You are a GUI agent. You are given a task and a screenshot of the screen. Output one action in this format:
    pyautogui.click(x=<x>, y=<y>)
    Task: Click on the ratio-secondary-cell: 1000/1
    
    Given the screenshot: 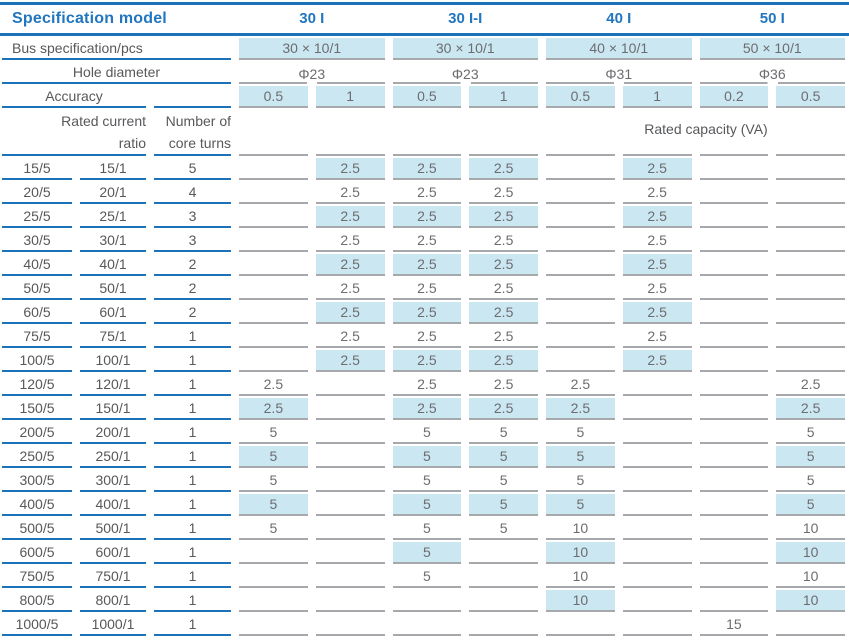 What is the action you would take?
    pyautogui.click(x=113, y=624)
    